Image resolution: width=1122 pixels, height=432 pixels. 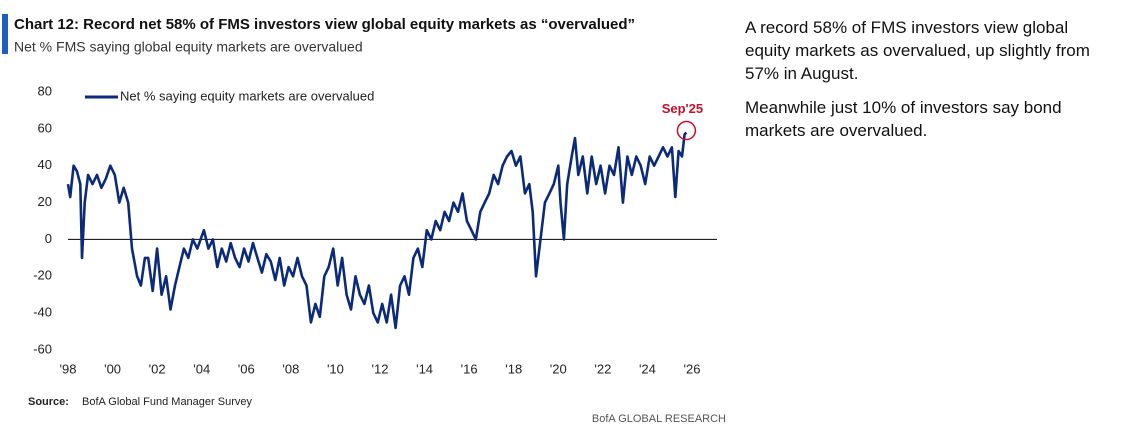 What do you see at coordinates (424, 368) in the screenshot?
I see `x-tick-label: '14` at bounding box center [424, 368].